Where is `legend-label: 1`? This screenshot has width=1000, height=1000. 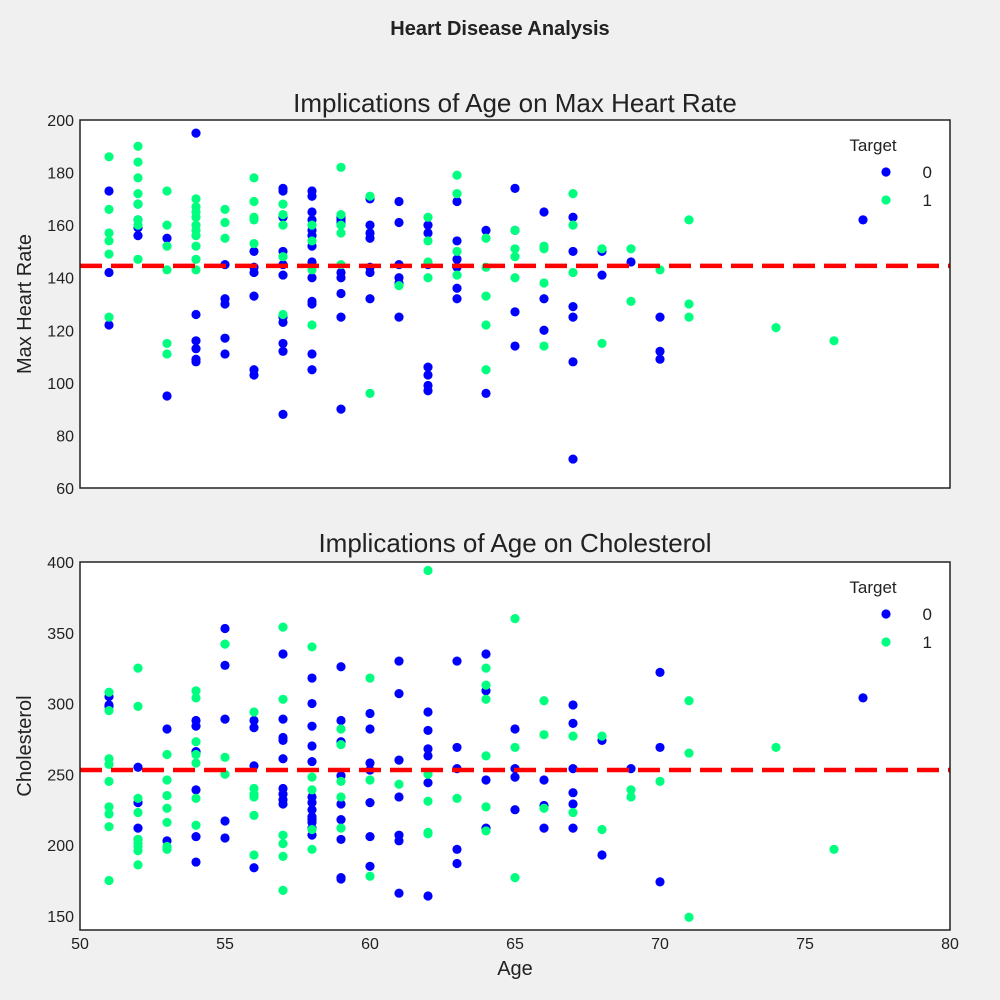 legend-label: 1 is located at coordinates (927, 642).